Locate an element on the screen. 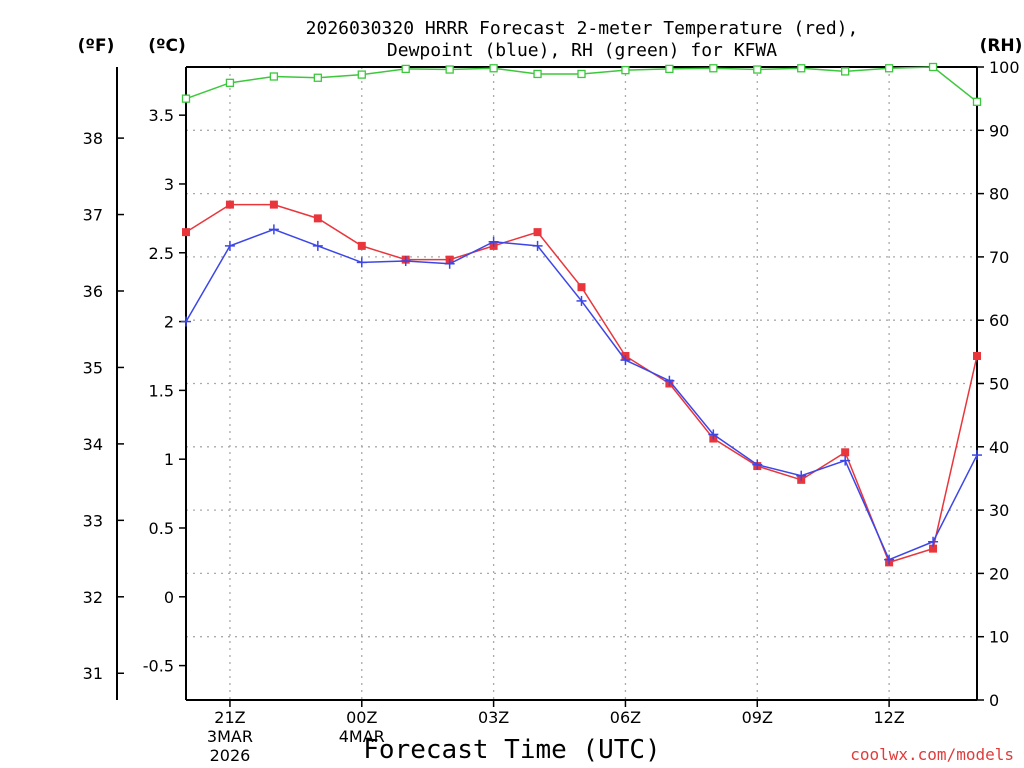 The image size is (1024, 768). x-tick-label: 21Z is located at coordinates (229, 717).